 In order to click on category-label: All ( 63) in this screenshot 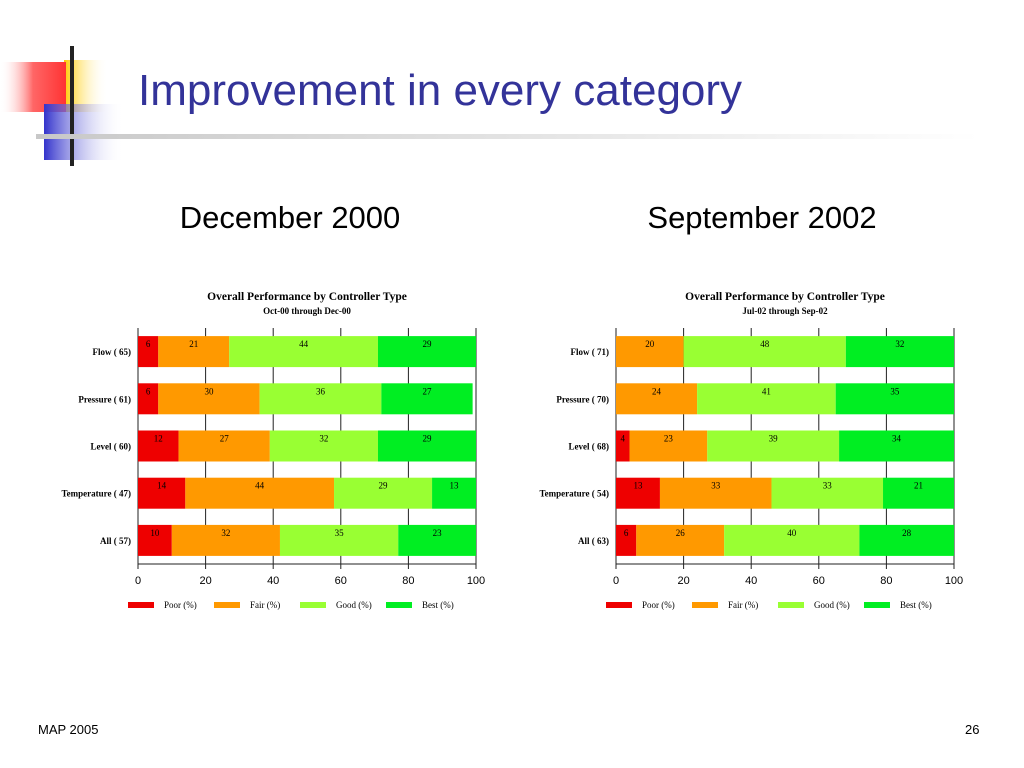, I will do `click(593, 541)`.